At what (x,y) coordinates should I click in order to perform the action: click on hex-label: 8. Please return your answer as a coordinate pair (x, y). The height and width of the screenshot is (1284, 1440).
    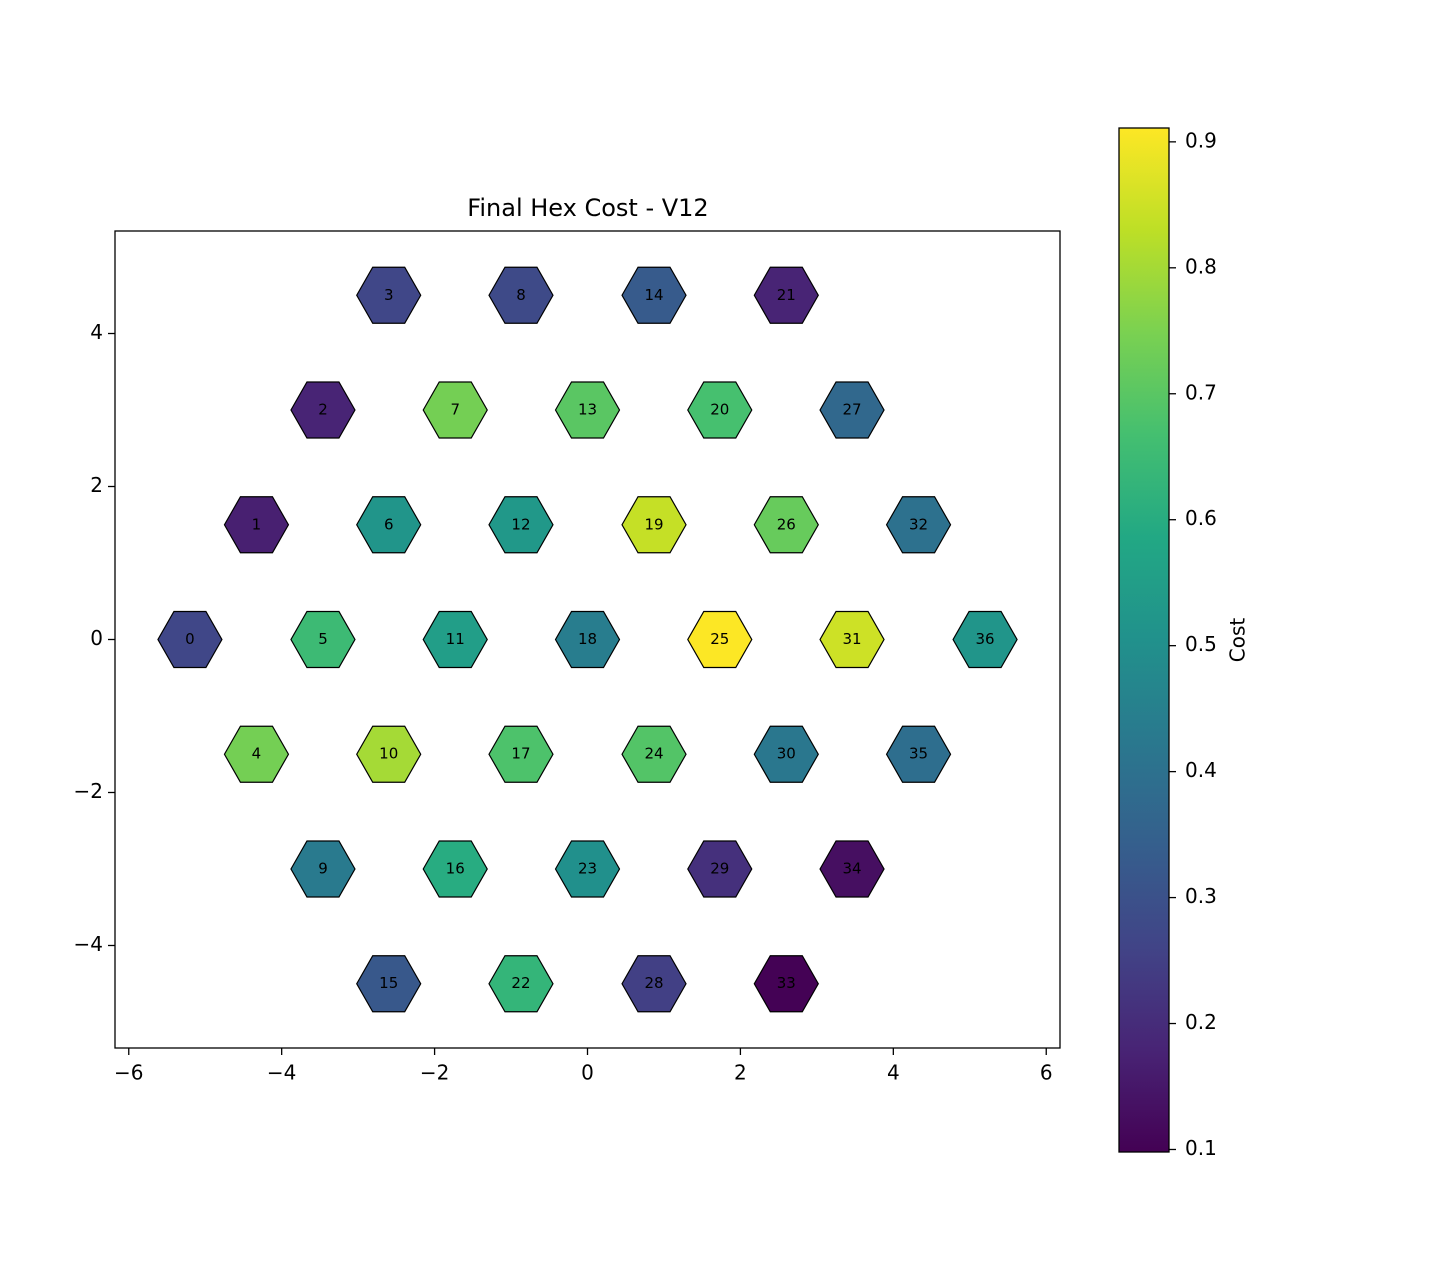
    Looking at the image, I should click on (521, 295).